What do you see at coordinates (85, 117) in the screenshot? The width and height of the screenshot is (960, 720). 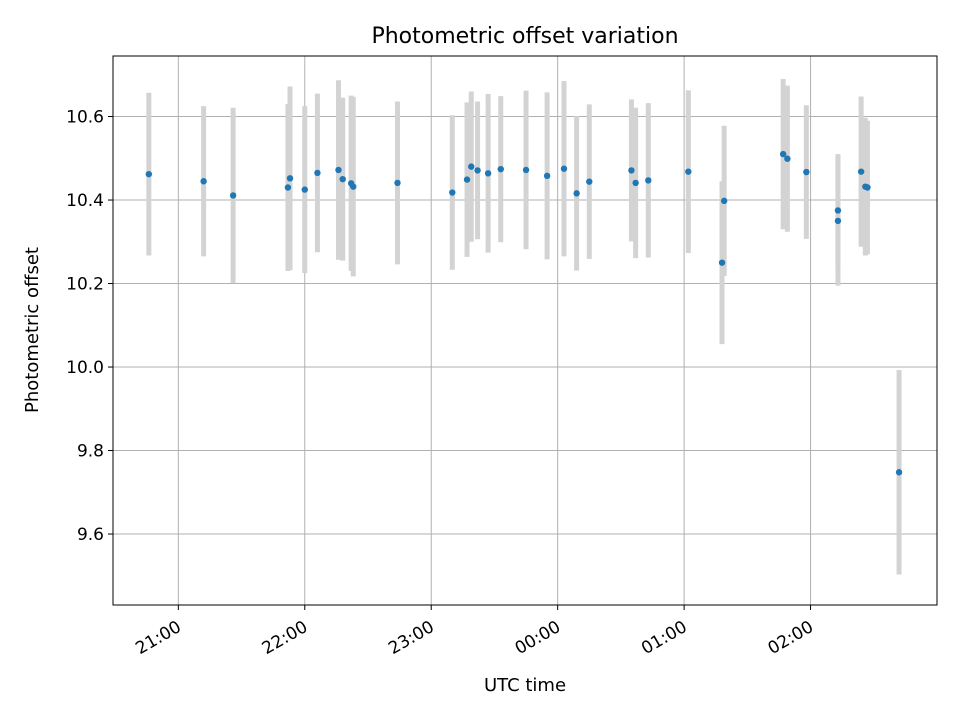 I see `y-tick-label: 10.6` at bounding box center [85, 117].